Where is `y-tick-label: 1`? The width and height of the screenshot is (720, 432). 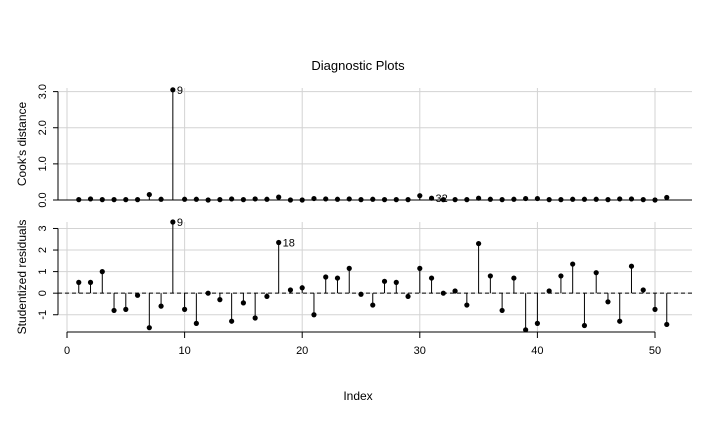 y-tick-label: 1 is located at coordinates (43, 272).